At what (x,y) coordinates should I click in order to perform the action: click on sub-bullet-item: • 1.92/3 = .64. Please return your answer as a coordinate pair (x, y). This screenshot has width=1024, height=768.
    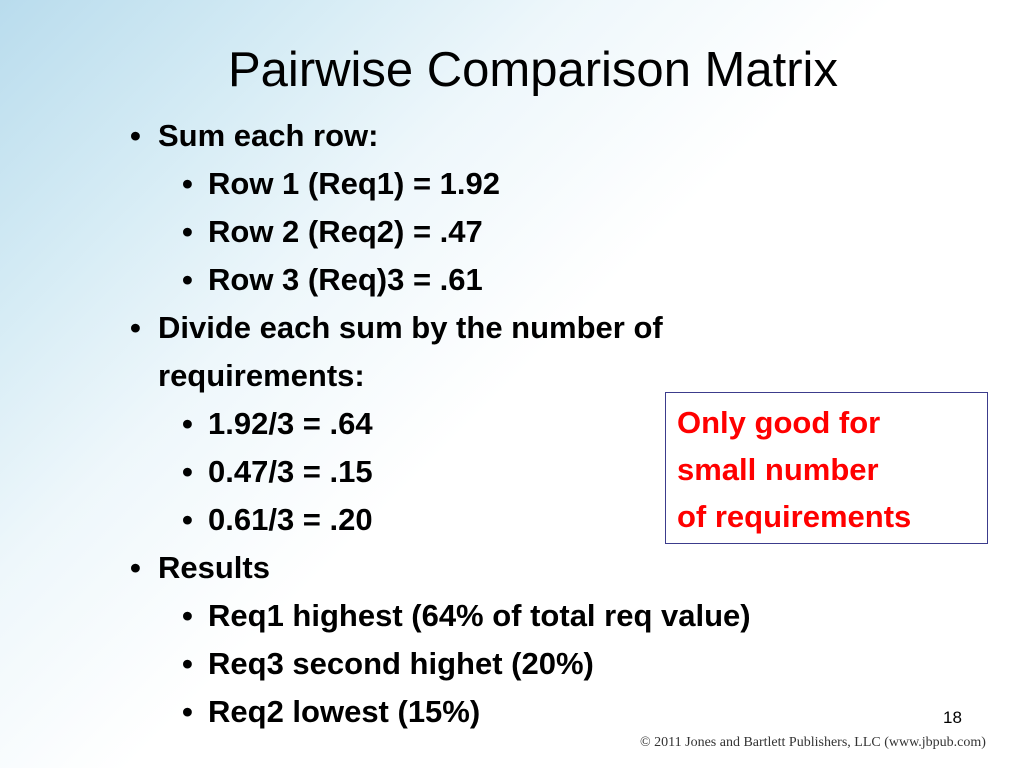
    Looking at the image, I should click on (560, 424).